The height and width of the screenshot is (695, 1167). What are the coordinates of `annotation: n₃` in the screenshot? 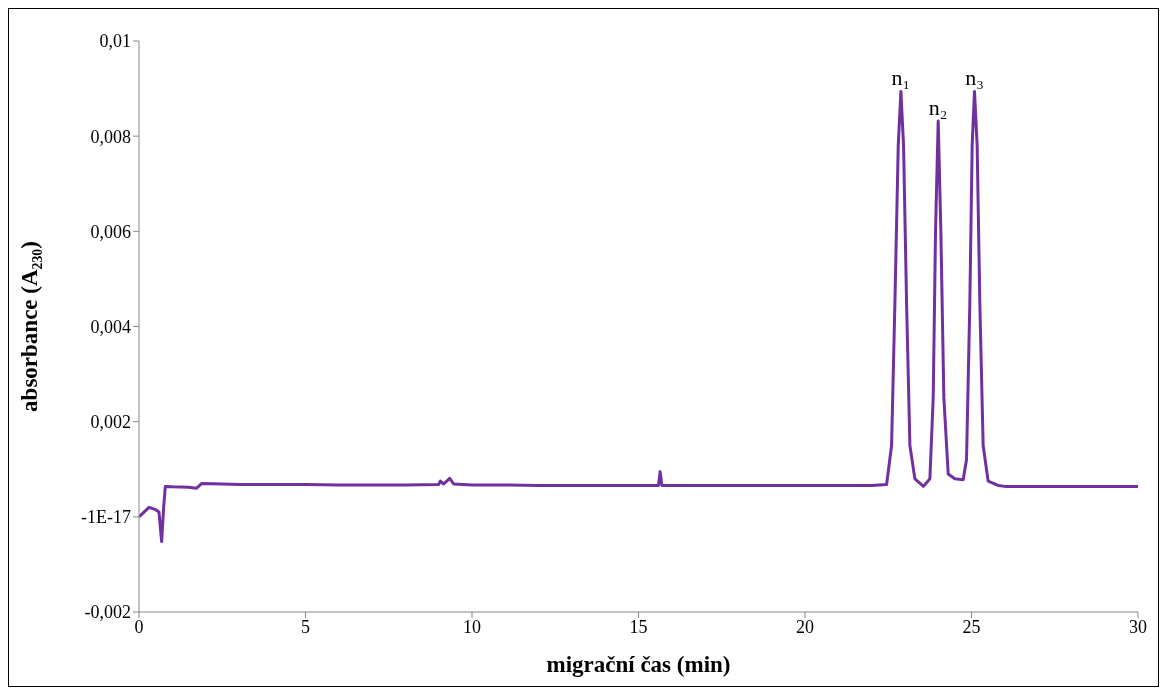 It's located at (974, 78).